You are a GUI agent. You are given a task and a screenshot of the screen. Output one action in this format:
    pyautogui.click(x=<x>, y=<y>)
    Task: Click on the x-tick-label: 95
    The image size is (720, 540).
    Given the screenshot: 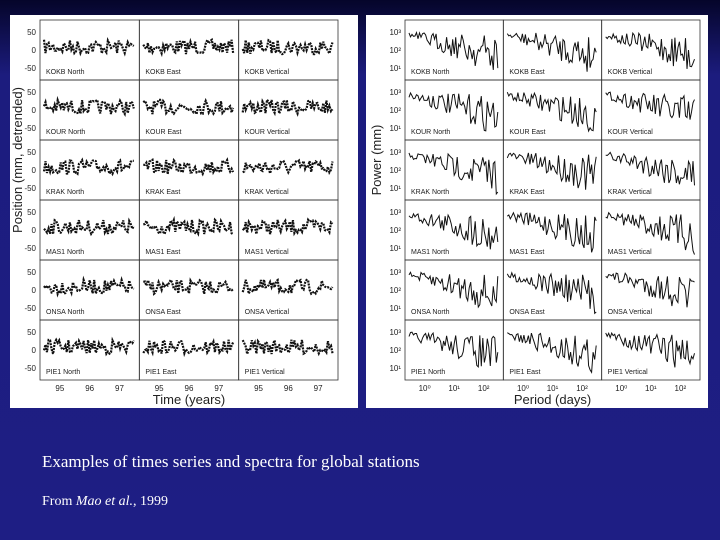 What is the action you would take?
    pyautogui.click(x=258, y=388)
    